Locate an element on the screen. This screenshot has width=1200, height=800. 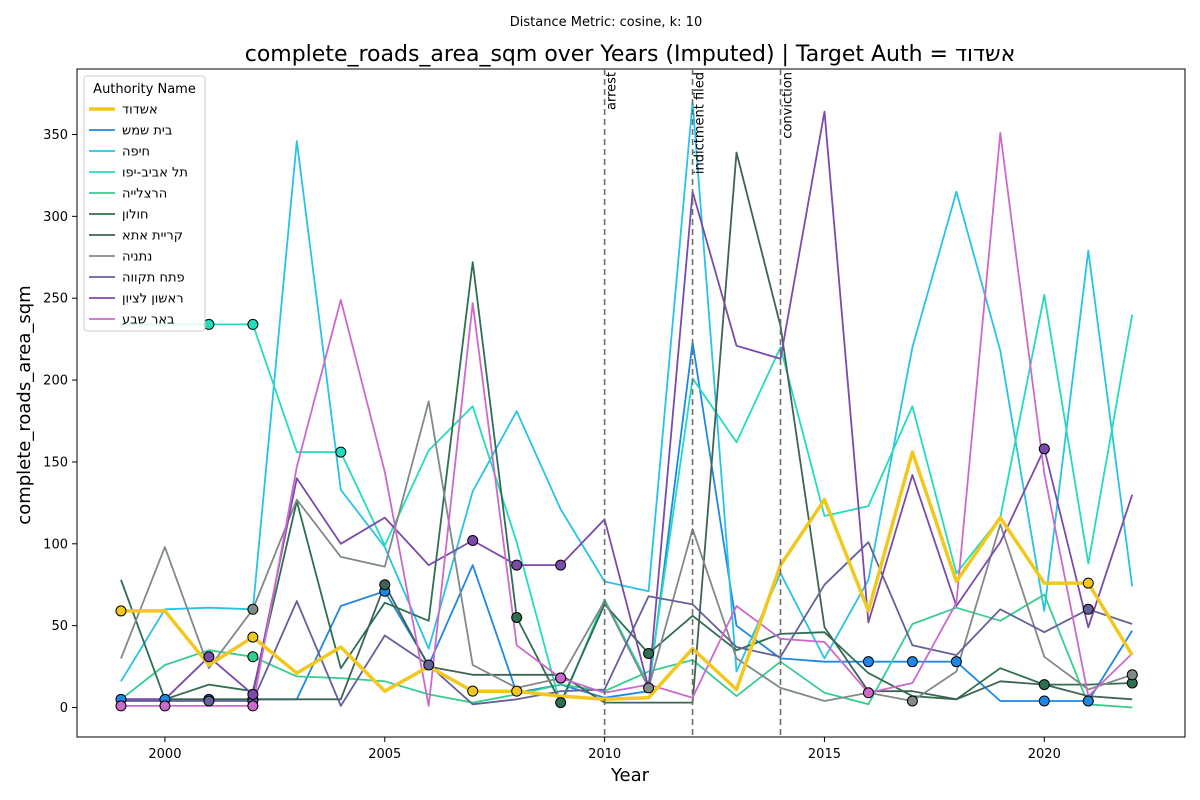
legend-label: חולון is located at coordinates (135, 215).